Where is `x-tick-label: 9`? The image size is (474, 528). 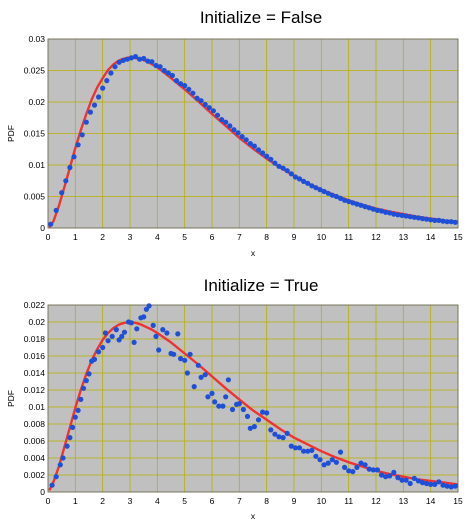 x-tick-label: 9 is located at coordinates (294, 237).